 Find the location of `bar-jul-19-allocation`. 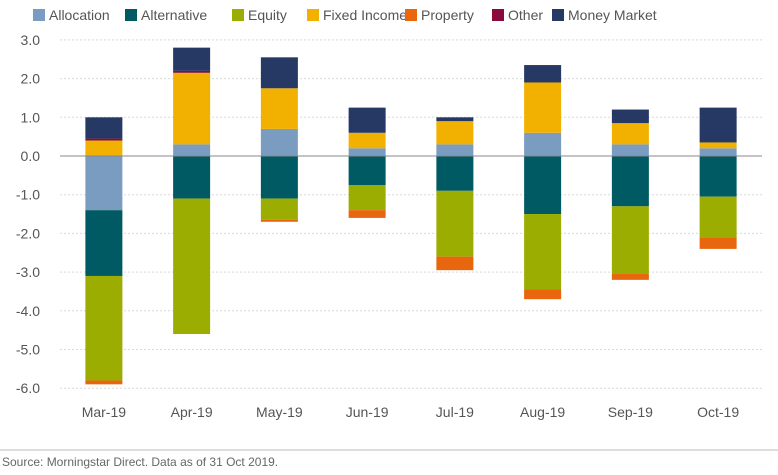

bar-jul-19-allocation is located at coordinates (455, 150).